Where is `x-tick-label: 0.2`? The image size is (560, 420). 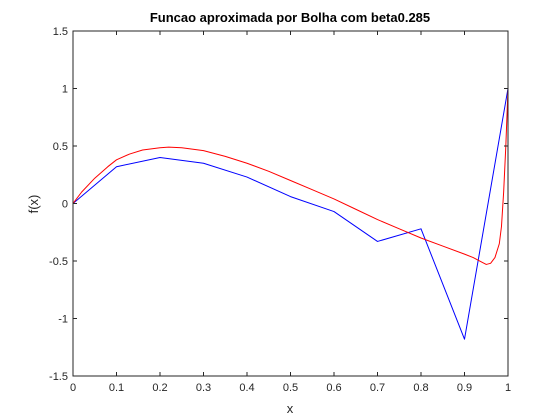 x-tick-label: 0.2 is located at coordinates (159, 388).